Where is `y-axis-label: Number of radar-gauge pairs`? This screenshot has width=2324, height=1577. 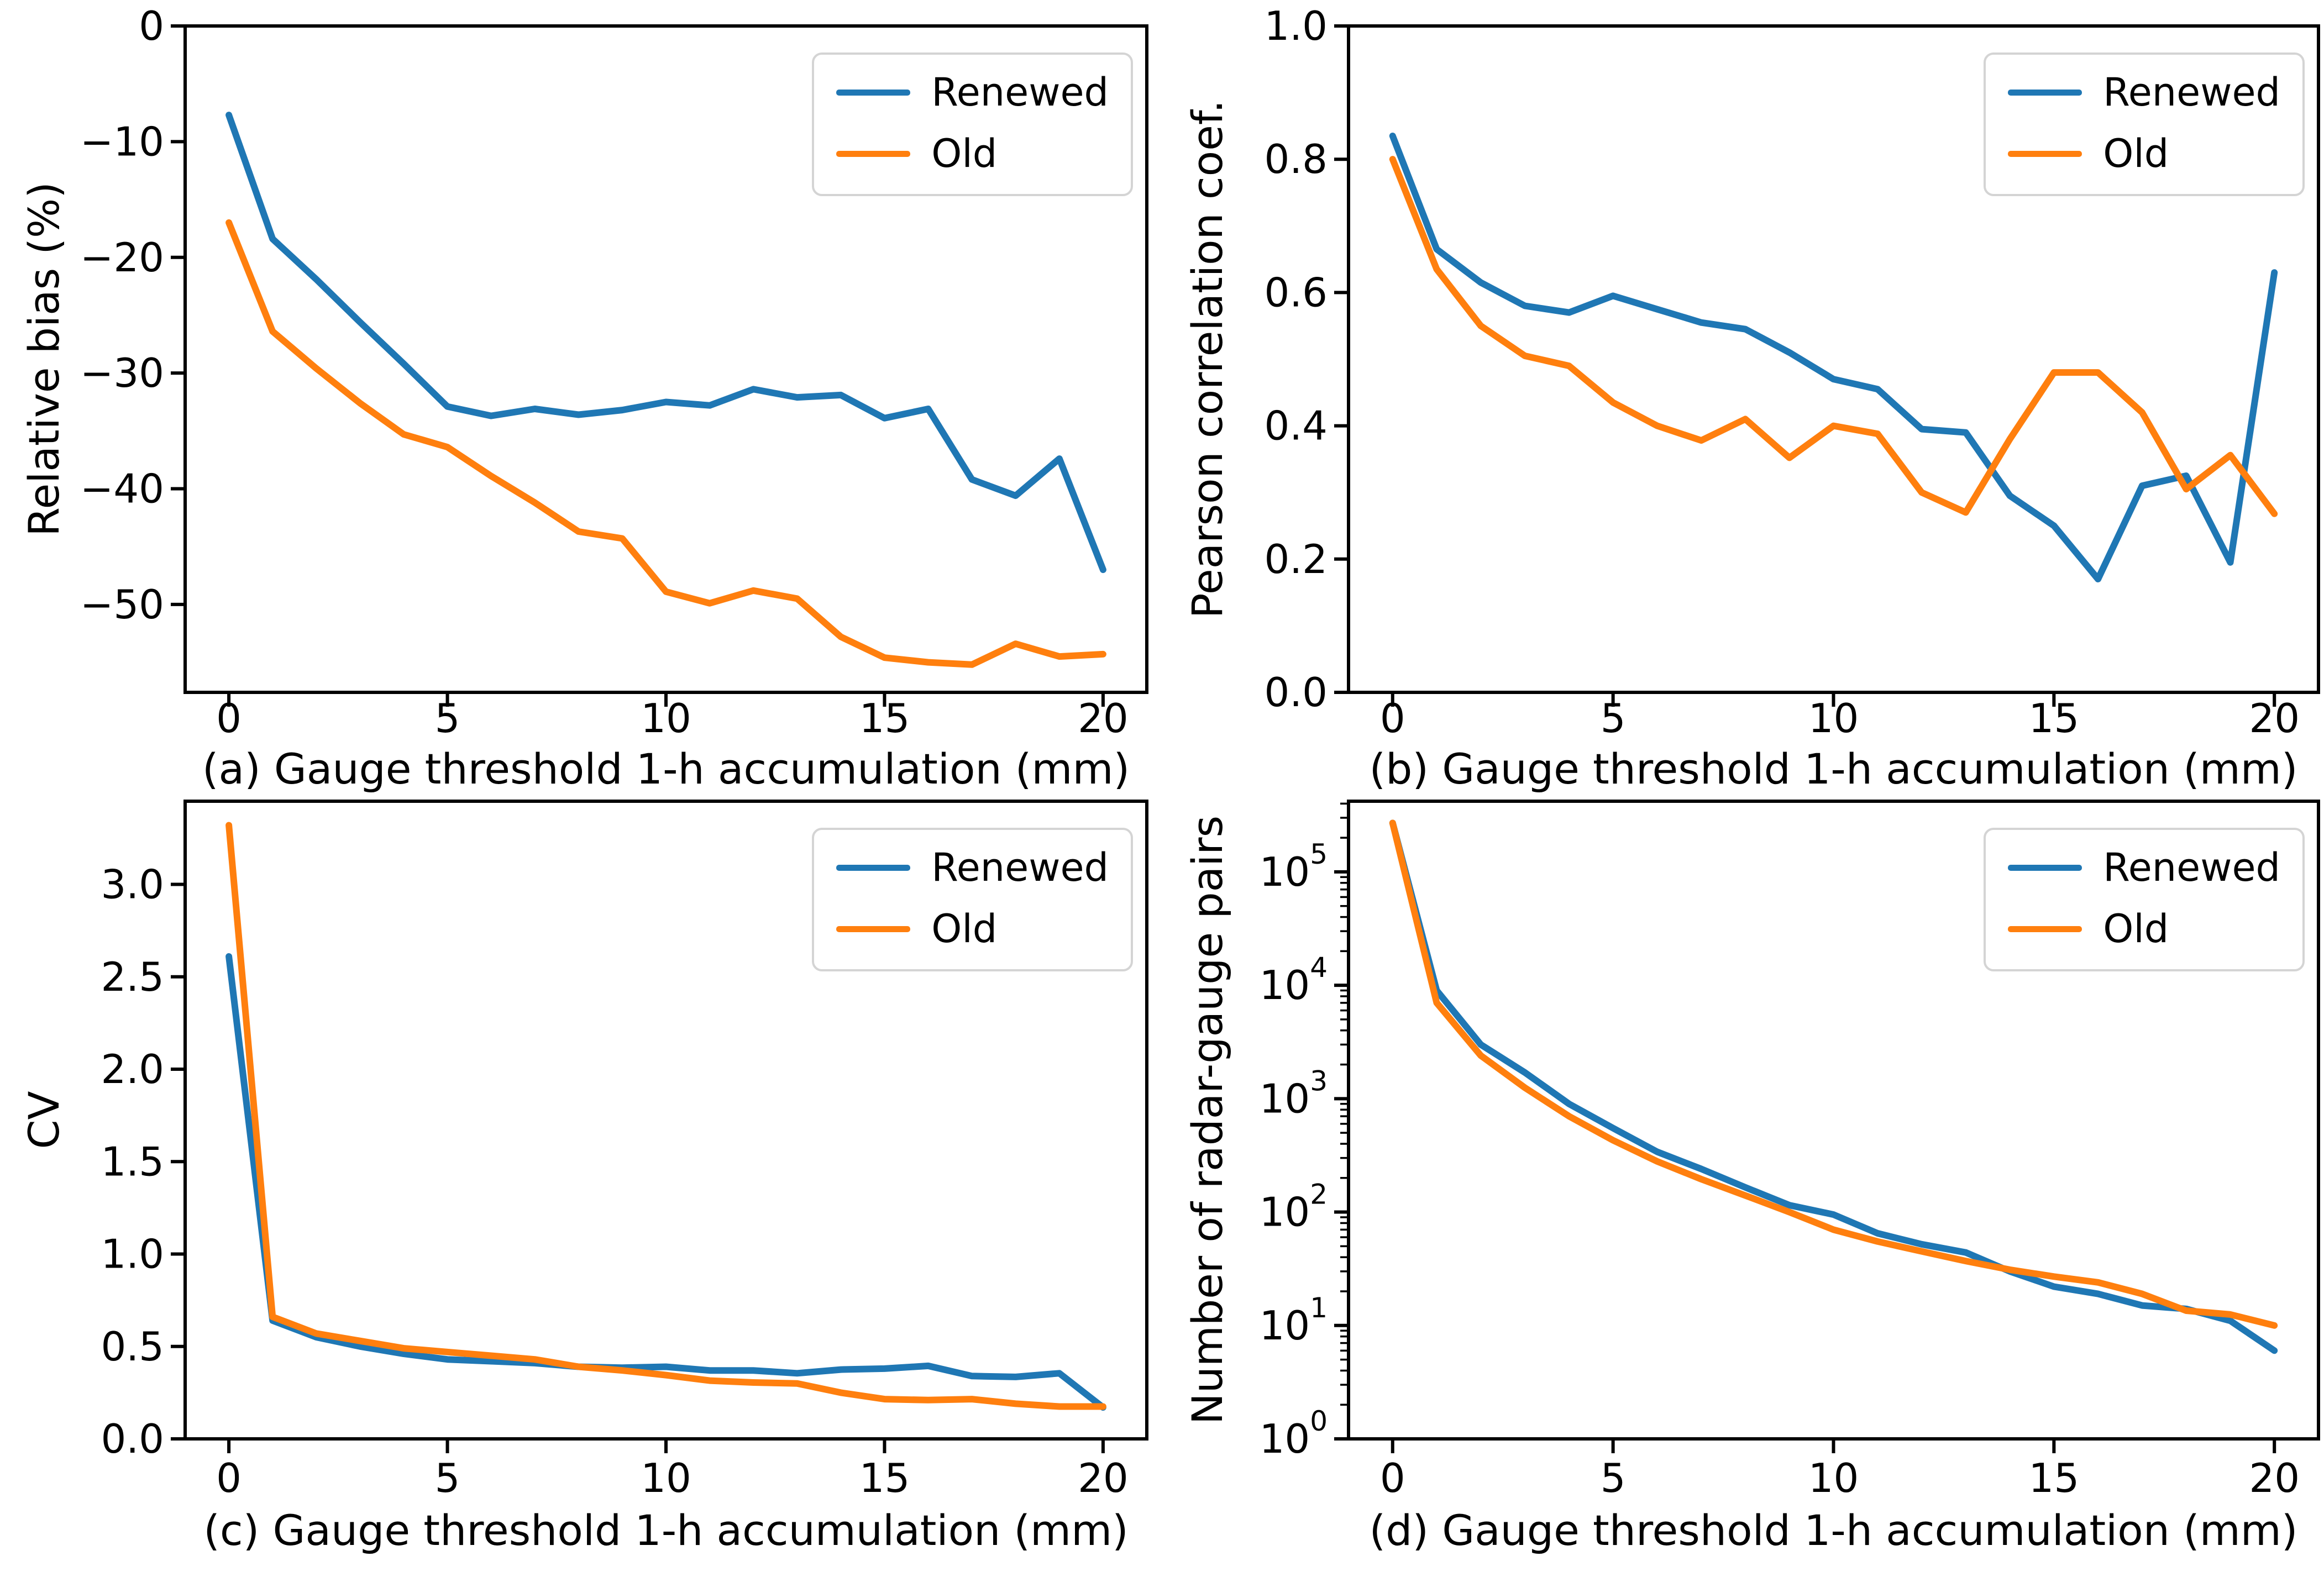
y-axis-label: Number of radar-gauge pairs is located at coordinates (1207, 1120).